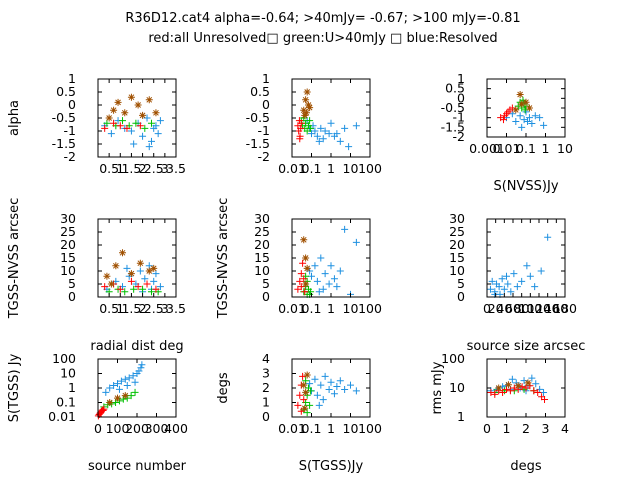  Describe the element at coordinates (504, 308) in the screenshot. I see `x-tick-label: 40` at that location.